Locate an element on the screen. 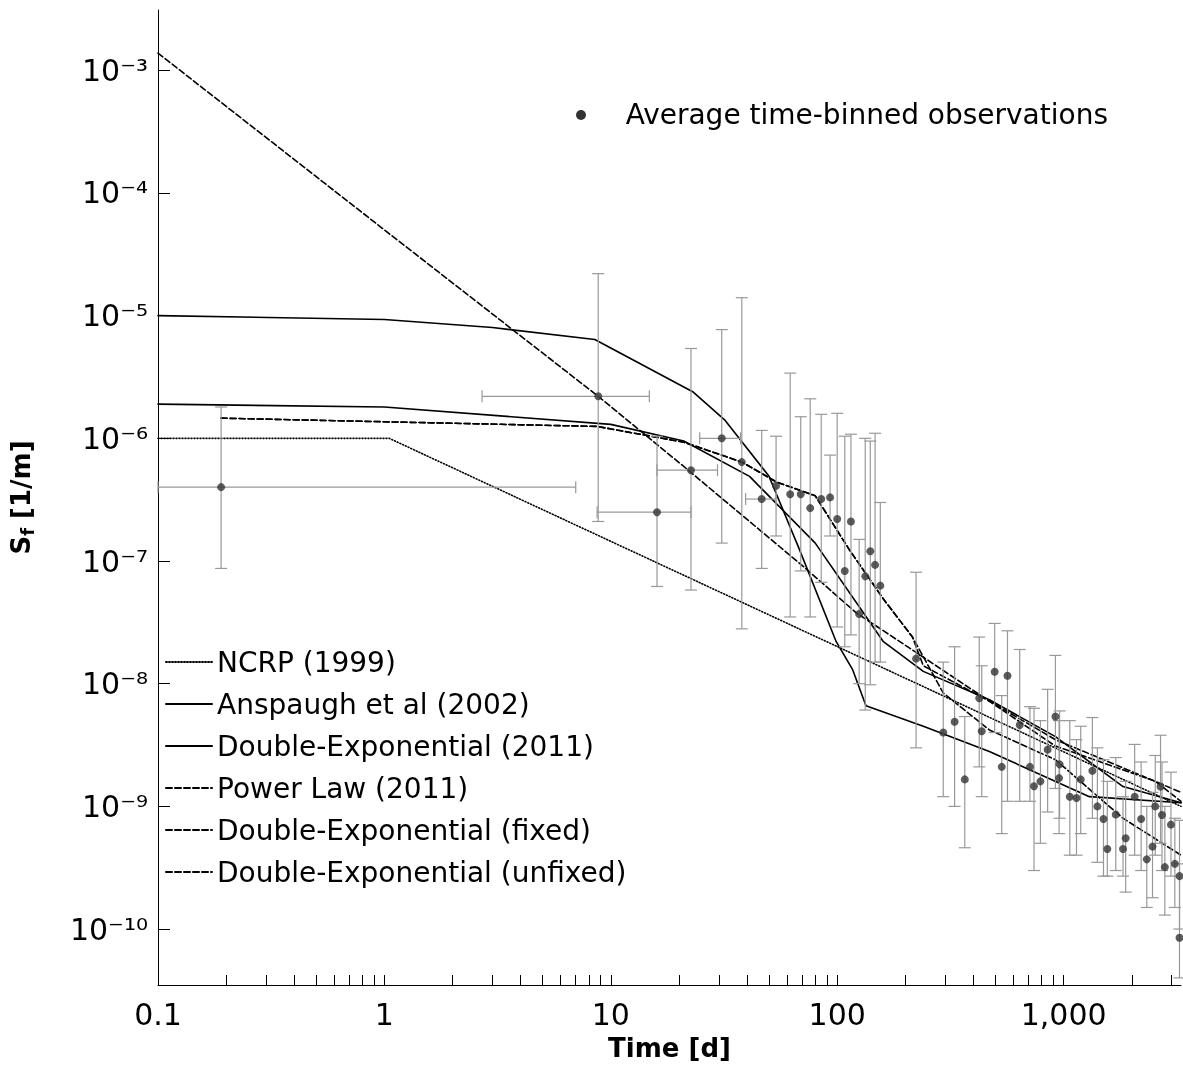  y-tick-label: 10⁻⁹ is located at coordinates (114, 806).